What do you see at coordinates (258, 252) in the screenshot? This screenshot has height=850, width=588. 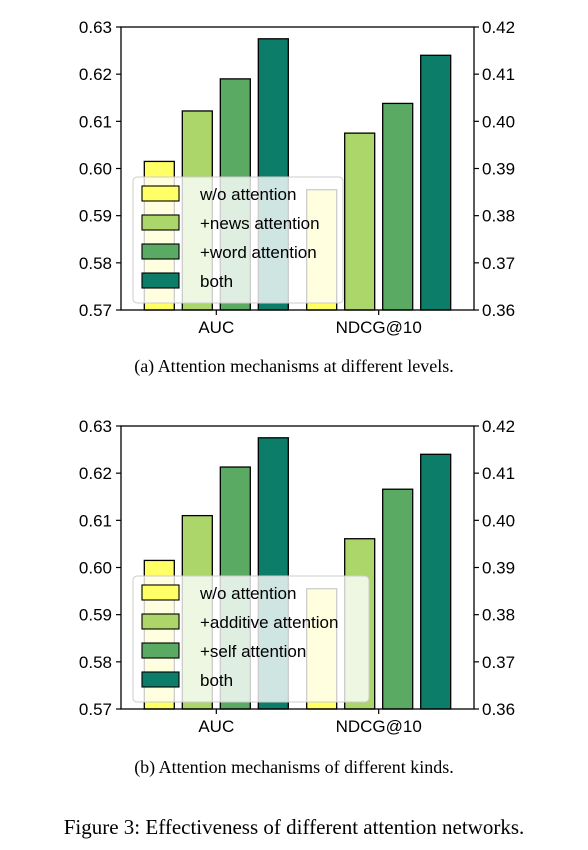 I see `legend-label: +word attention` at bounding box center [258, 252].